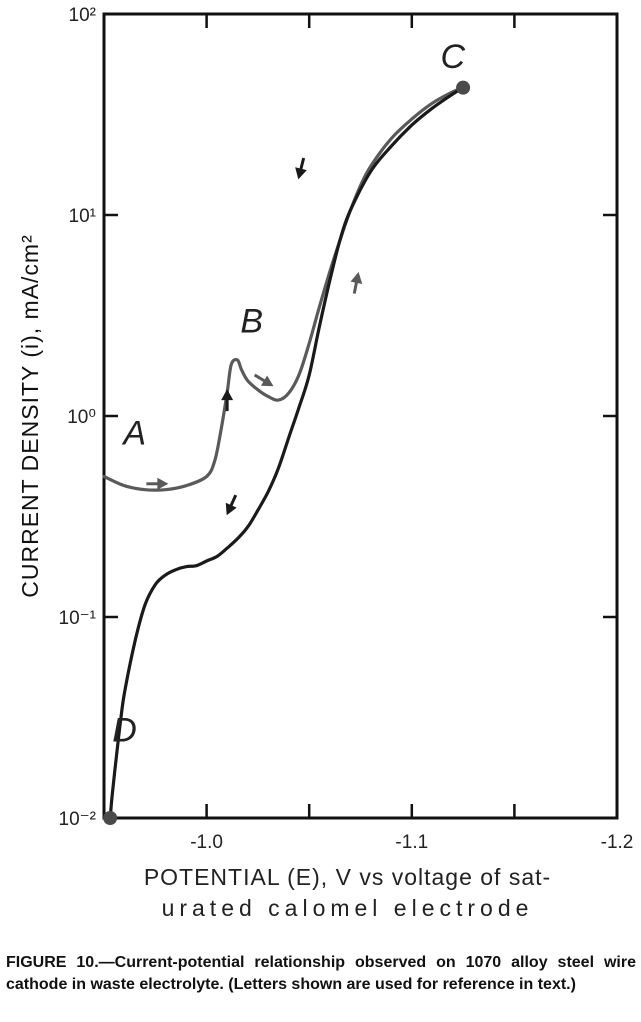 Image resolution: width=641 pixels, height=1022 pixels. I want to click on y-axis-label: CURRENT DENSITY (i), mA/cm², so click(30, 416).